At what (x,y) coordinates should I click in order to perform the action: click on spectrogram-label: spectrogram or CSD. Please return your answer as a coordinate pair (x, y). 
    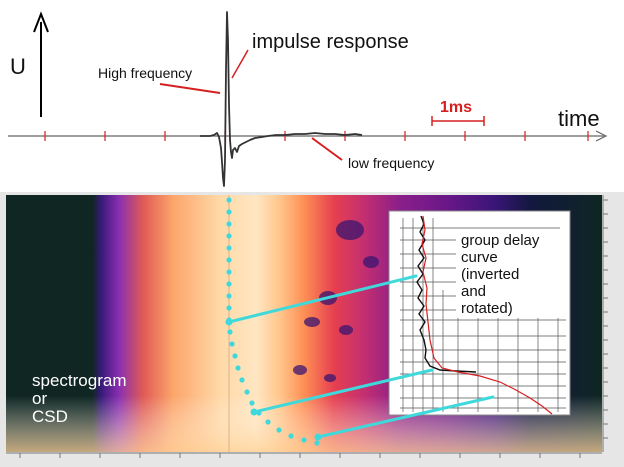
    Looking at the image, I should click on (79, 398).